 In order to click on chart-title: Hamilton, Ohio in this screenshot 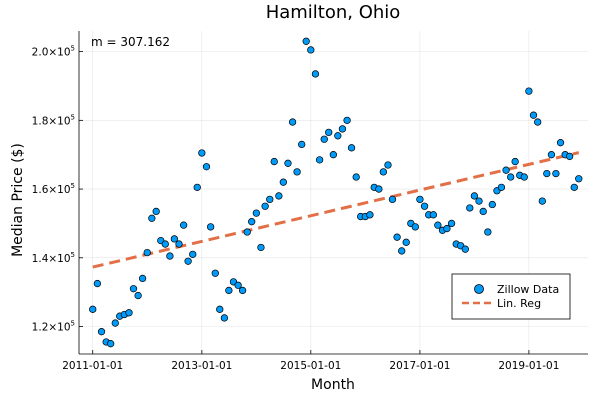, I will do `click(333, 12)`.